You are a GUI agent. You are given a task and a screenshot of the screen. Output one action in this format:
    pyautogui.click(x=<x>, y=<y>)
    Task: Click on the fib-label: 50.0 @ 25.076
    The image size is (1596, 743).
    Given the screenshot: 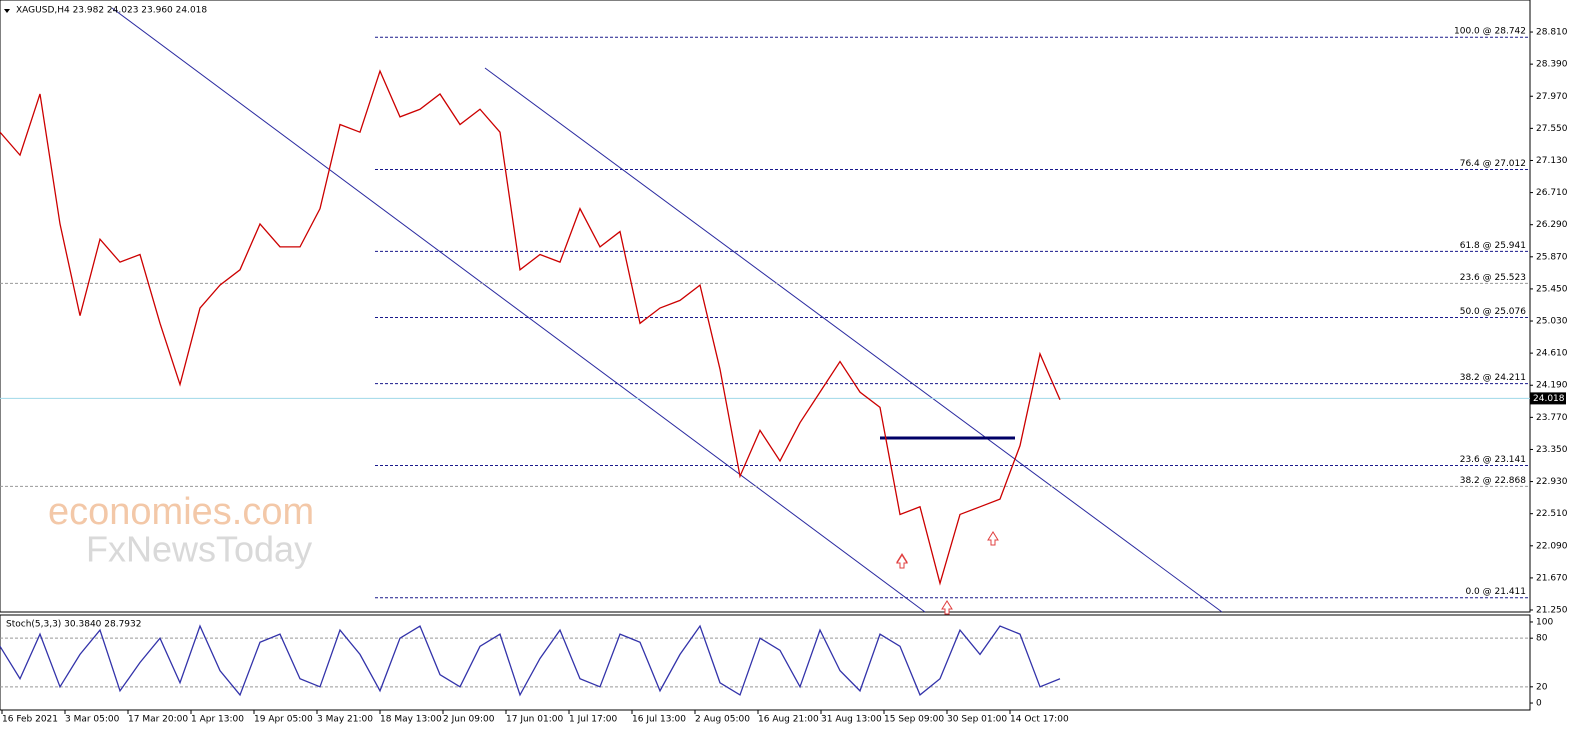 What is the action you would take?
    pyautogui.click(x=1493, y=312)
    